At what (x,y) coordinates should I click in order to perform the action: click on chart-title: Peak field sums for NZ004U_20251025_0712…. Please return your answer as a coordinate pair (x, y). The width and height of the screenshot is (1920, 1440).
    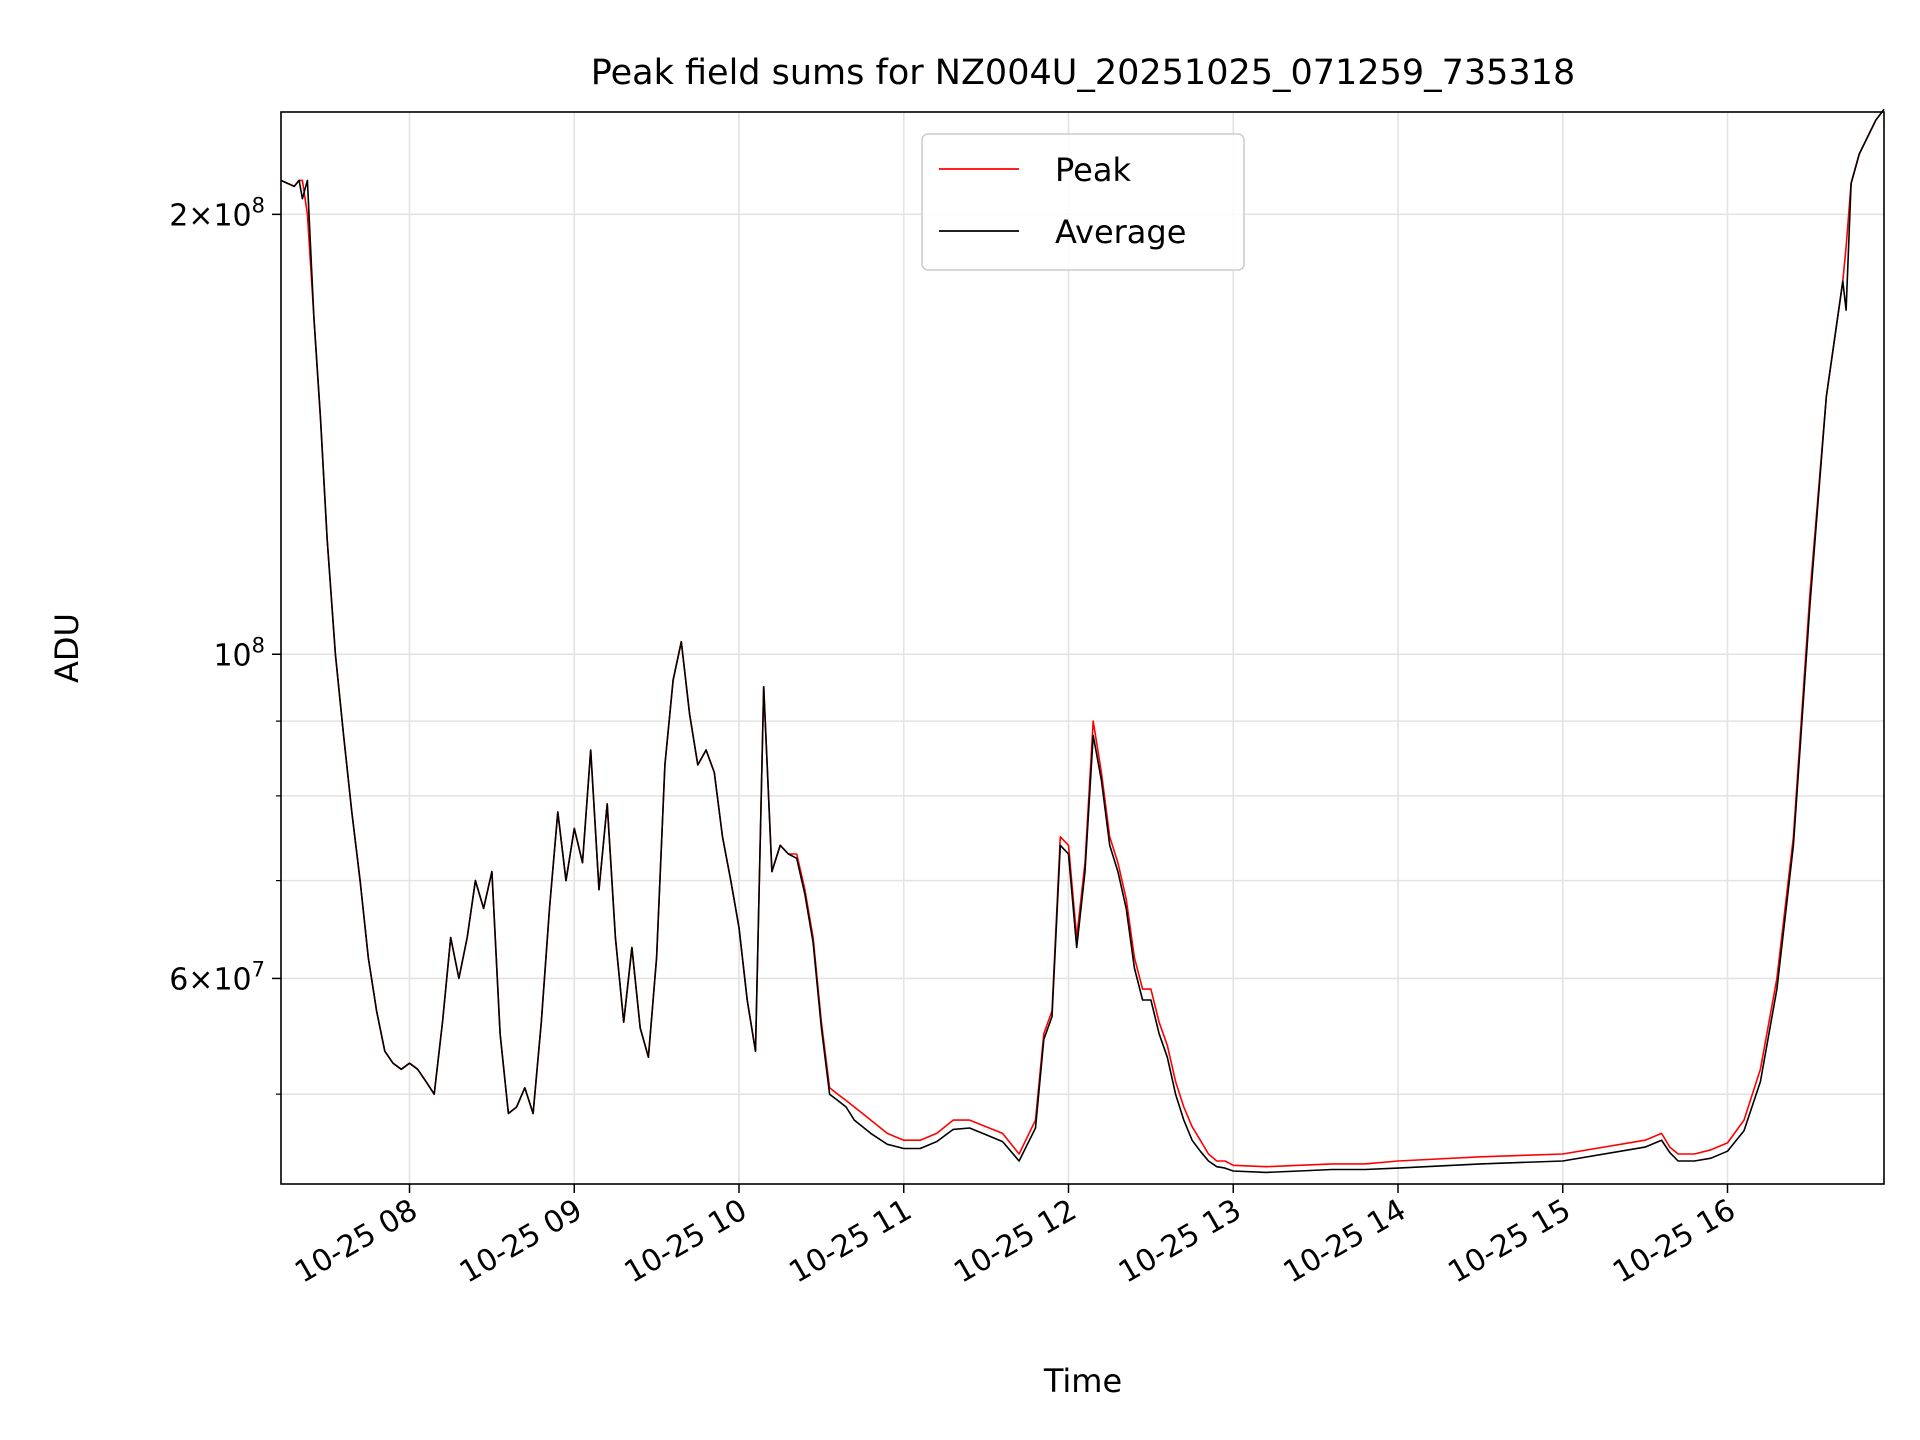
    Looking at the image, I should click on (1083, 73).